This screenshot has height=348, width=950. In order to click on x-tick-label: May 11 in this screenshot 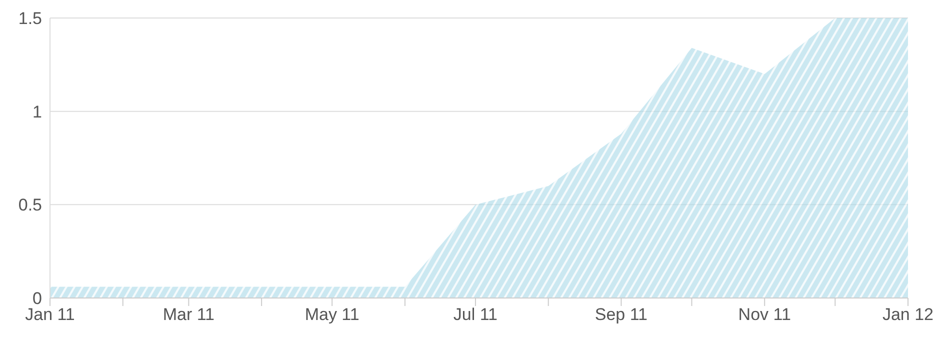, I will do `click(332, 314)`.